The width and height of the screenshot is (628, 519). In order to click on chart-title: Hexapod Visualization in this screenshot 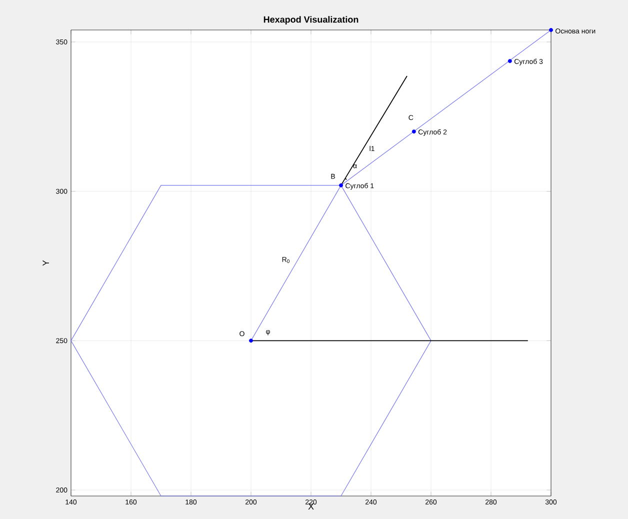, I will do `click(311, 20)`.